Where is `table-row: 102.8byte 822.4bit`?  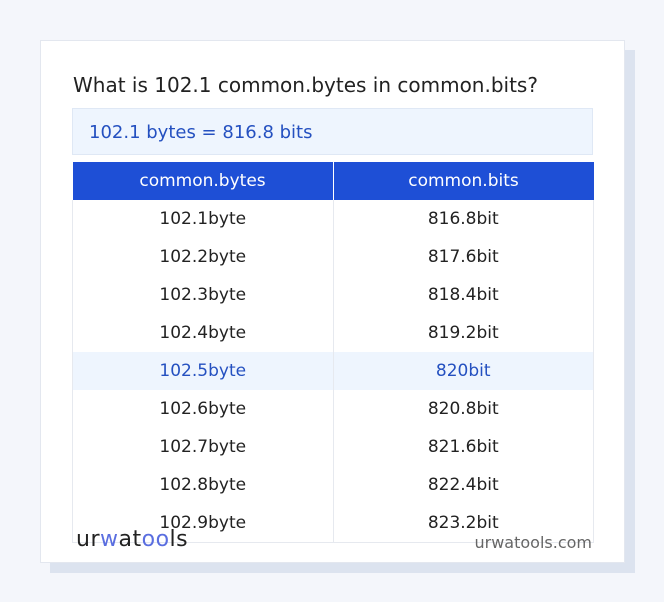
table-row: 102.8byte 822.4bit is located at coordinates (333, 485).